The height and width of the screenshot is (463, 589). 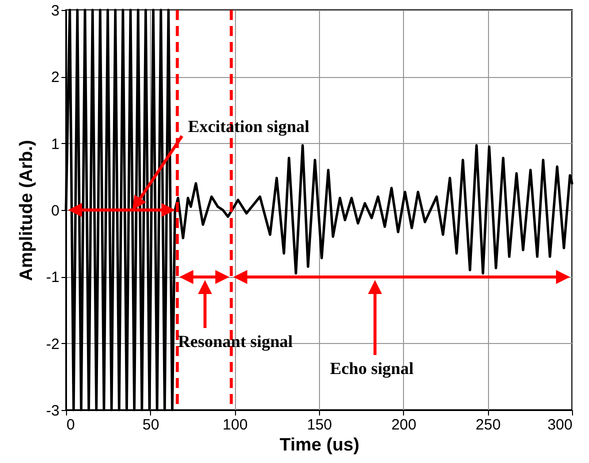 I want to click on y-tick-label: 3, so click(x=55, y=11).